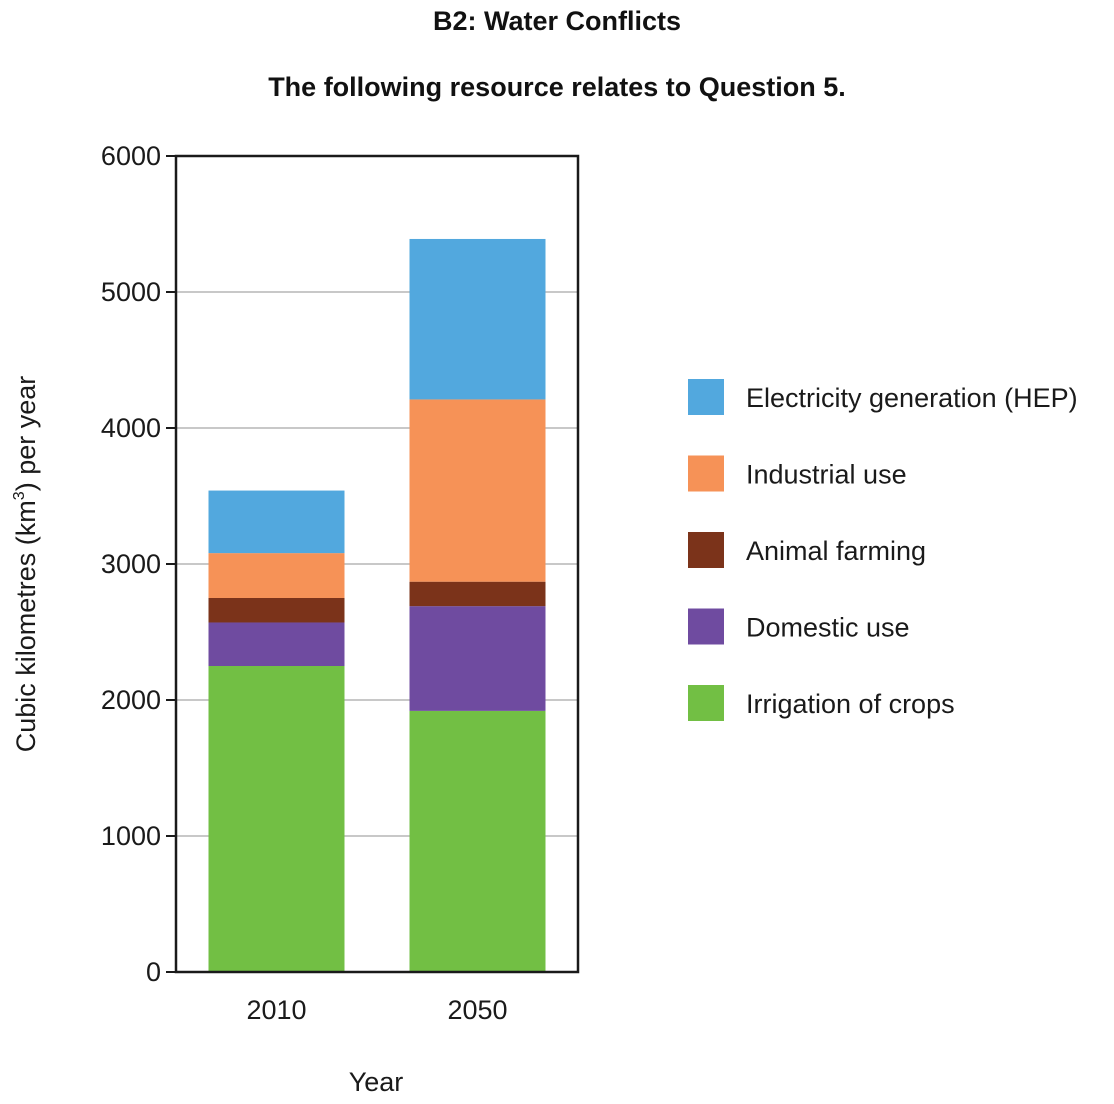 This screenshot has width=1114, height=1104. What do you see at coordinates (477, 1010) in the screenshot?
I see `x-tick-label: 2050` at bounding box center [477, 1010].